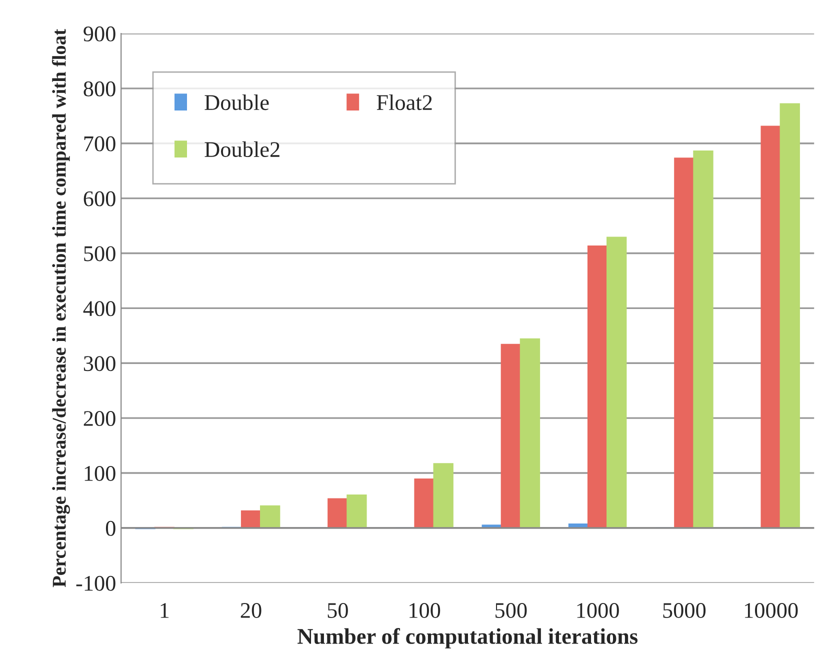 The width and height of the screenshot is (835, 670). What do you see at coordinates (598, 610) in the screenshot?
I see `x-tick-label: 1000` at bounding box center [598, 610].